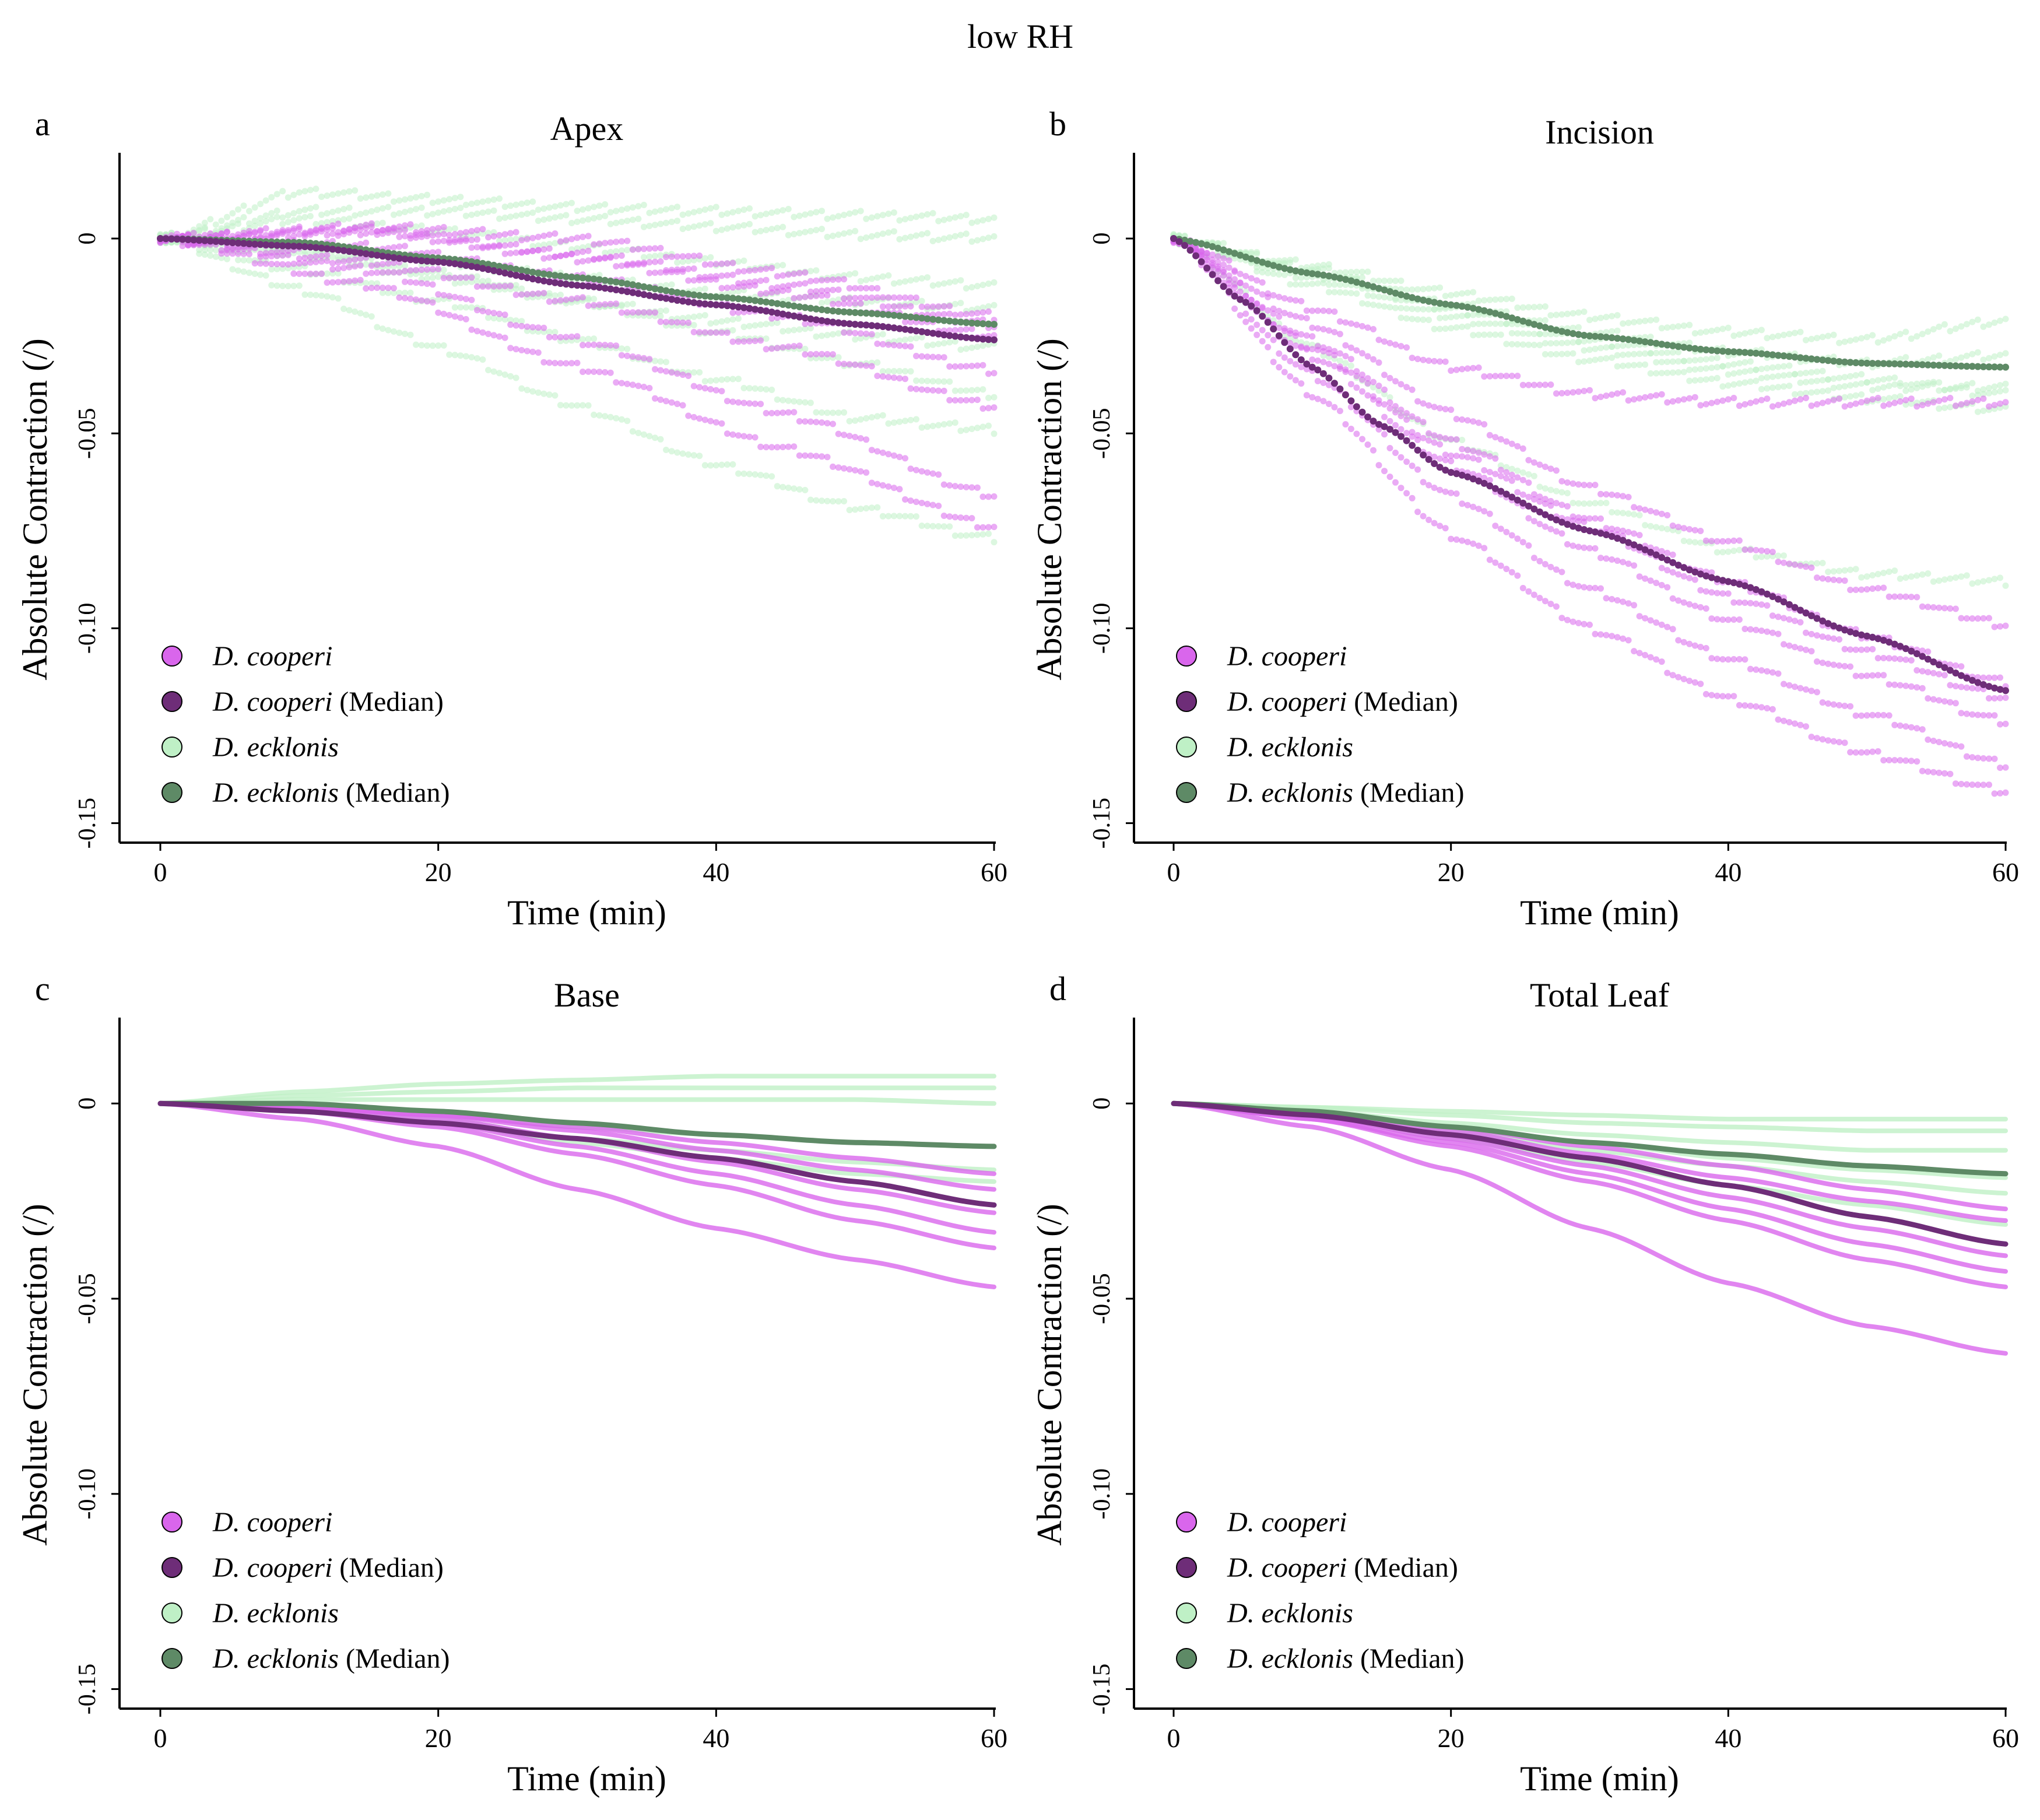 The width and height of the screenshot is (2040, 1820). Describe the element at coordinates (586, 912) in the screenshot. I see `x-axis-label: Time (min)` at that location.